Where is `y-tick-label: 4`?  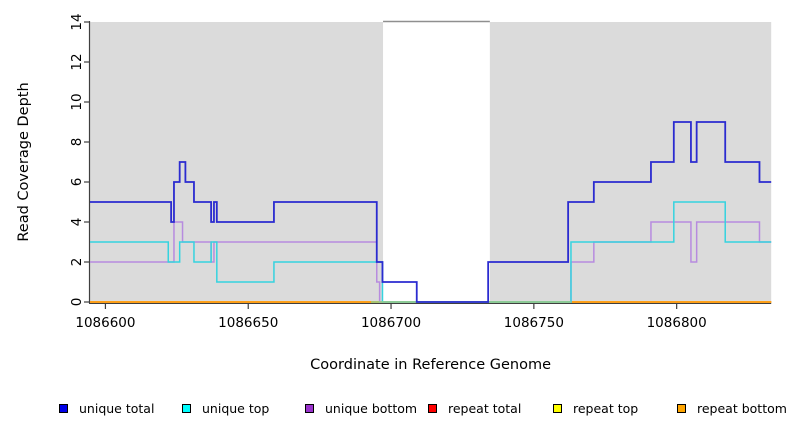 y-tick-label: 4 is located at coordinates (77, 222).